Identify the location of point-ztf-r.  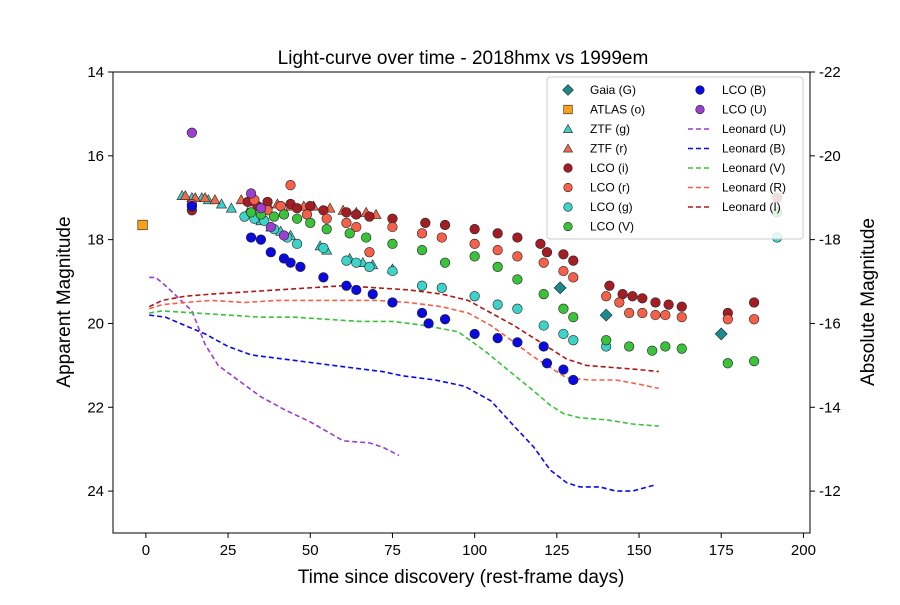
(205, 197).